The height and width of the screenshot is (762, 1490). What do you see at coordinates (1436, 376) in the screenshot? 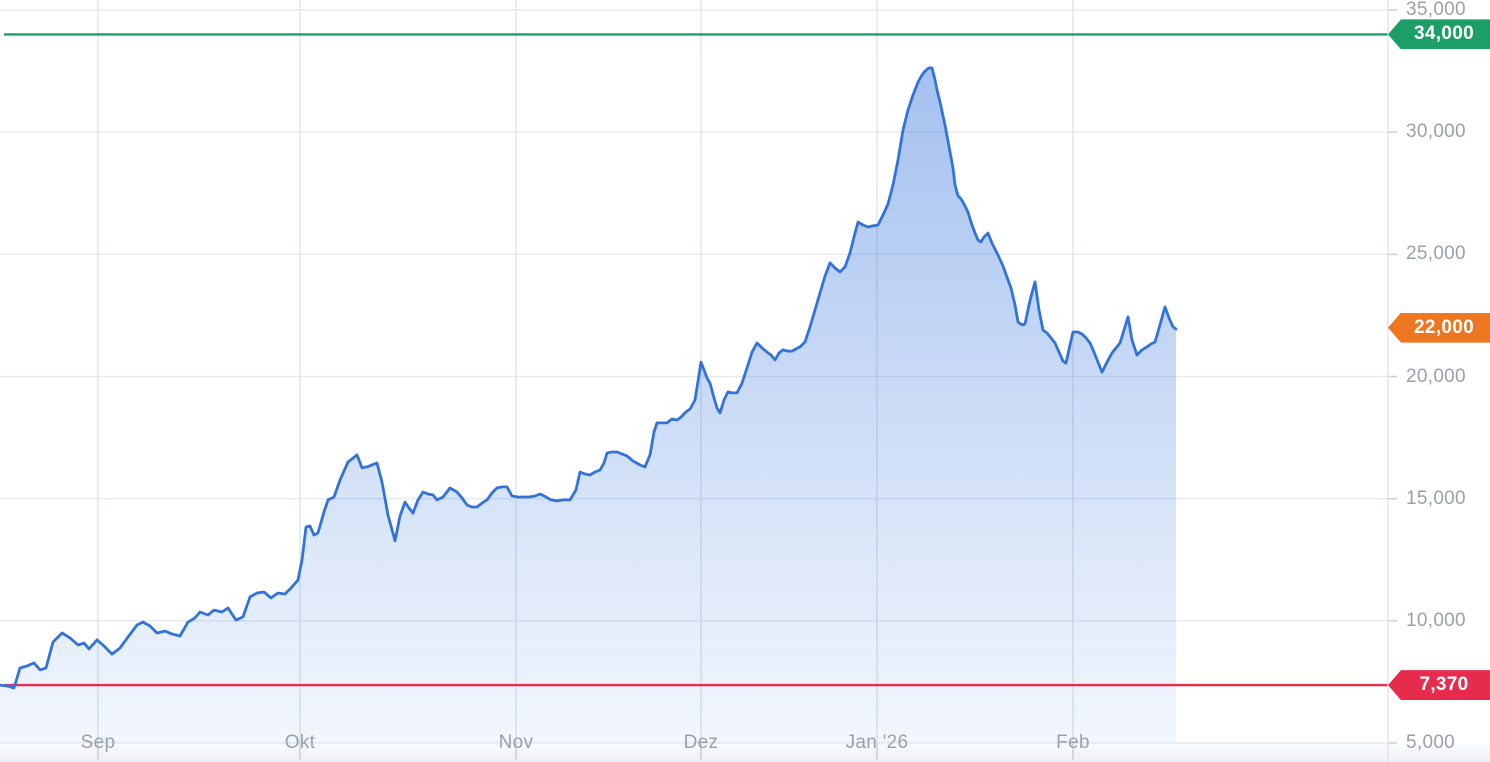
I see `y-axis-label: 20,000` at bounding box center [1436, 376].